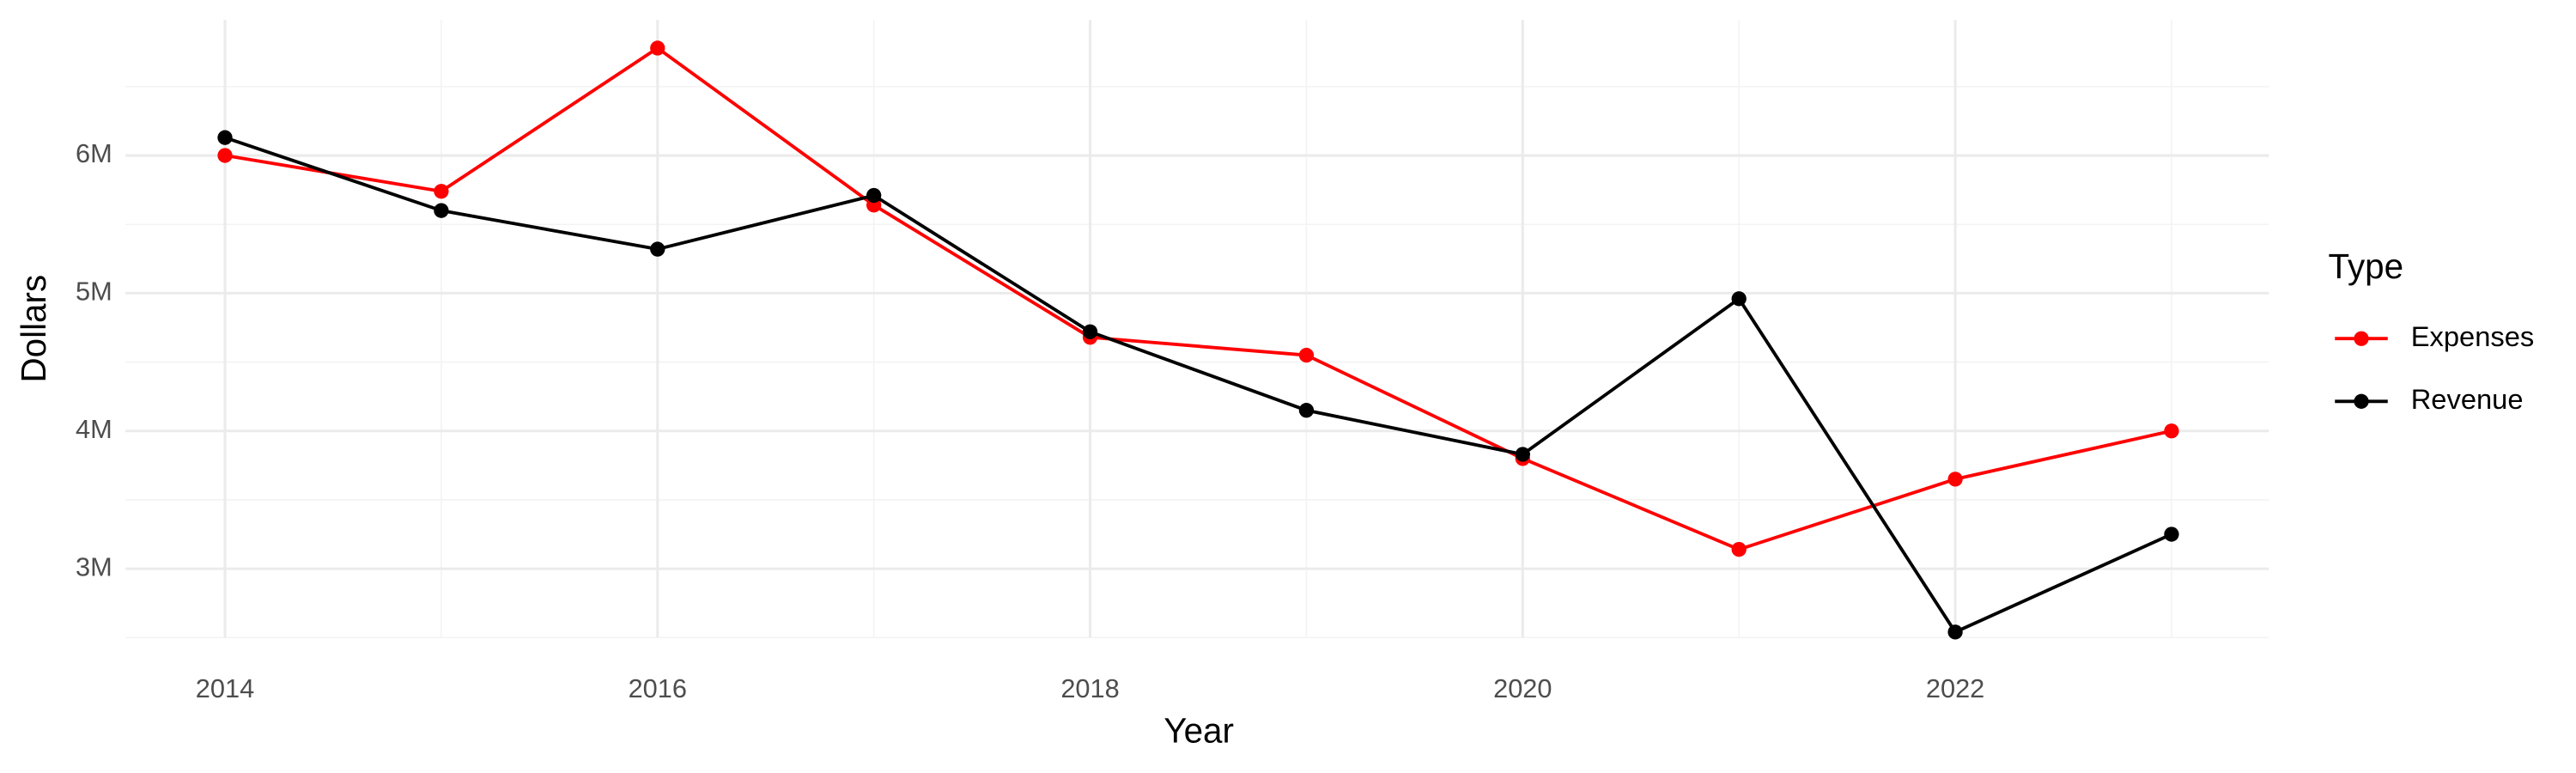  I want to click on y-tick-label: 3M, so click(94, 566).